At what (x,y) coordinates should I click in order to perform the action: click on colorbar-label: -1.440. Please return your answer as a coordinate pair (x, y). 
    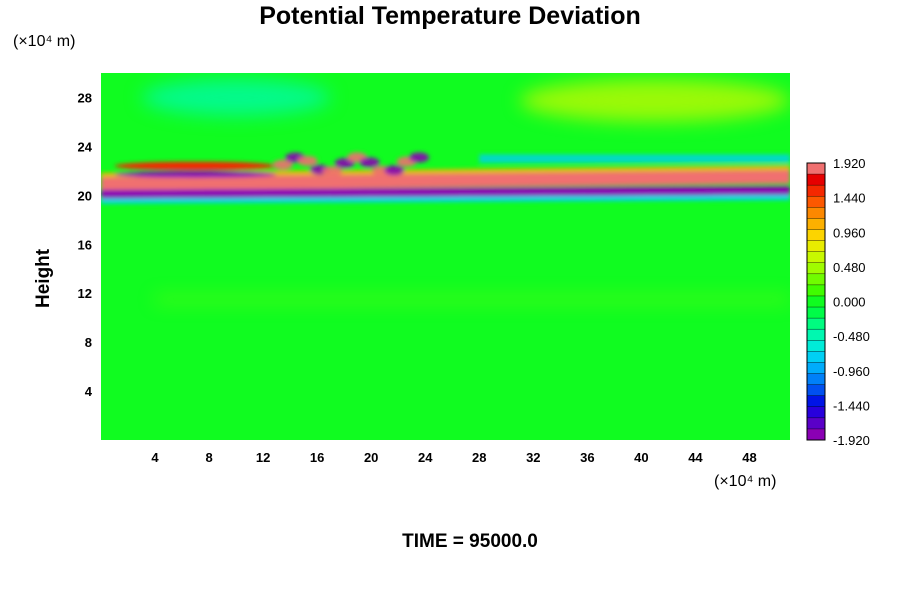
    Looking at the image, I should click on (851, 405).